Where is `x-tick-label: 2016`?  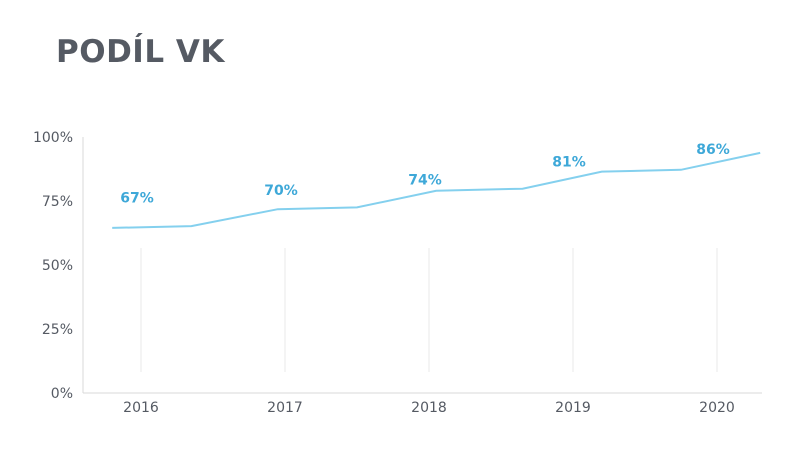 x-tick-label: 2016 is located at coordinates (141, 408).